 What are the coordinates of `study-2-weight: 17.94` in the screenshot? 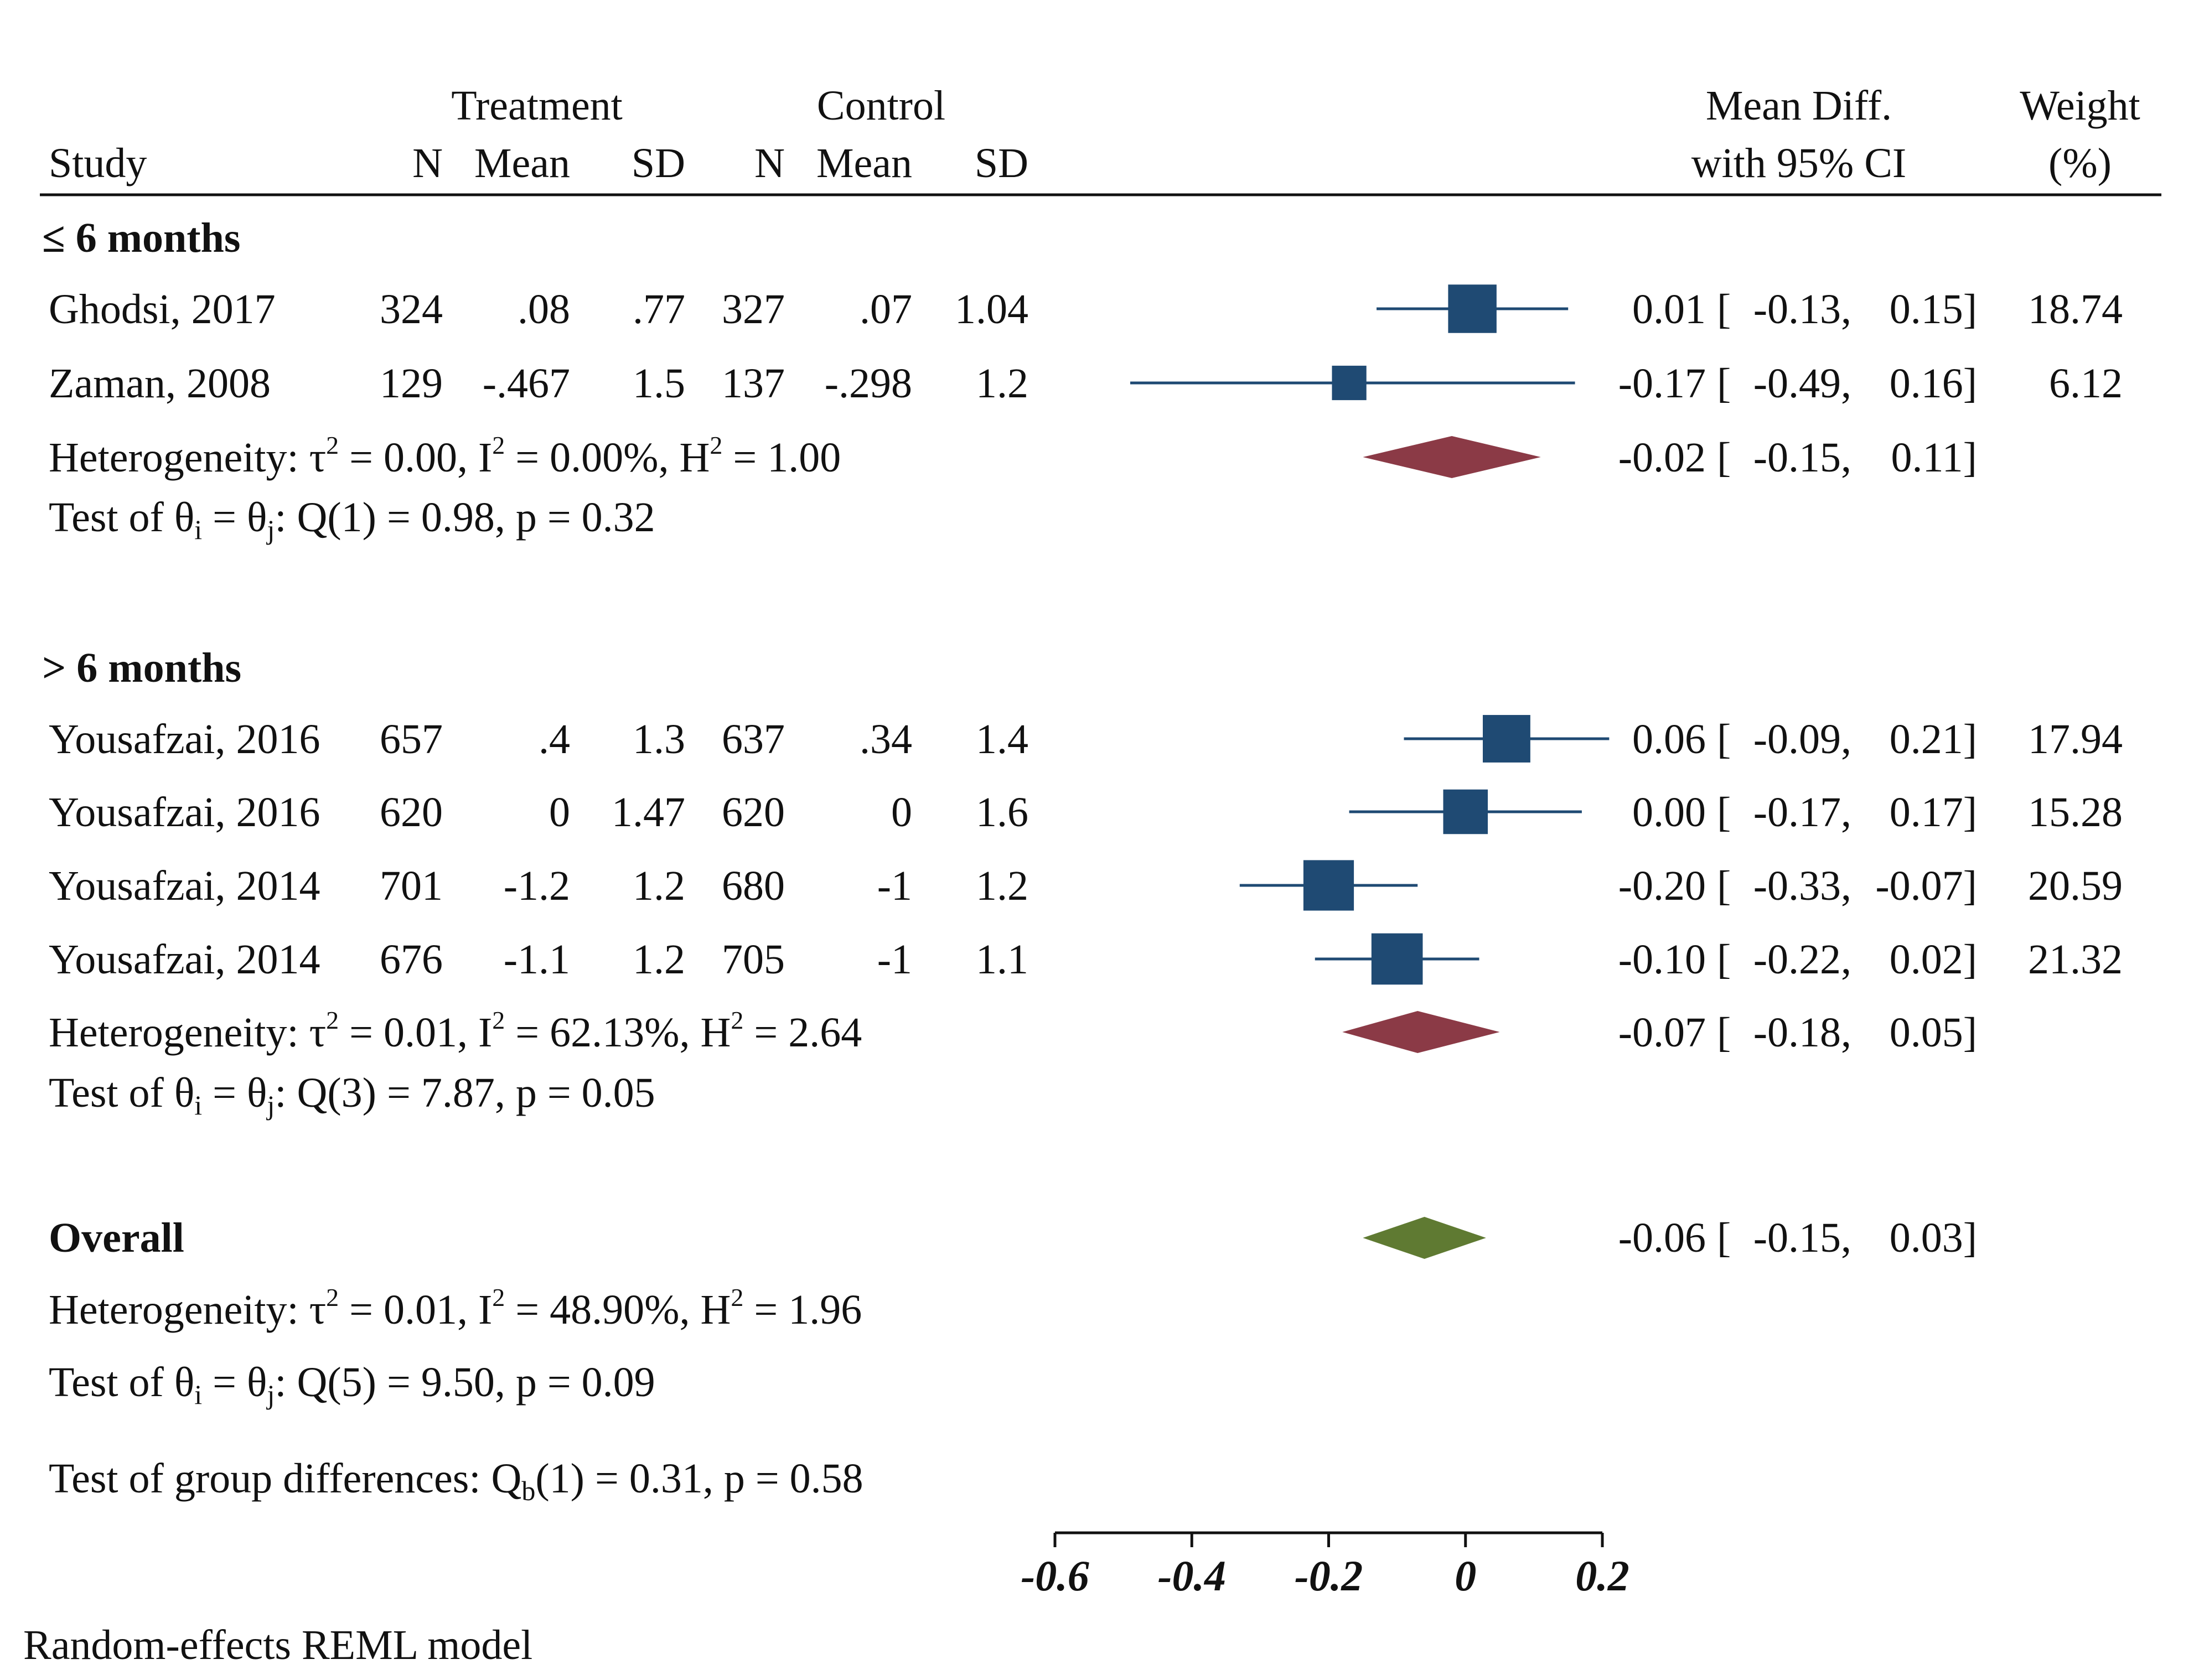 It's located at (2075, 740).